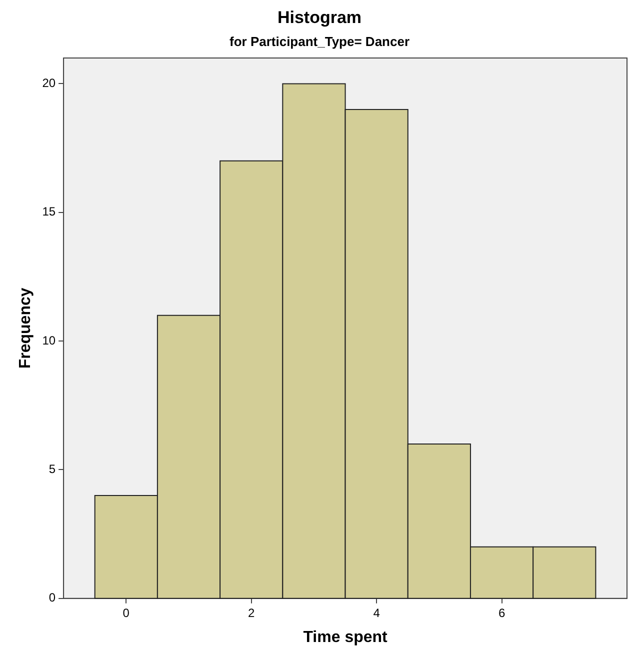 The width and height of the screenshot is (639, 659). What do you see at coordinates (49, 83) in the screenshot?
I see `y-tick-label: 20` at bounding box center [49, 83].